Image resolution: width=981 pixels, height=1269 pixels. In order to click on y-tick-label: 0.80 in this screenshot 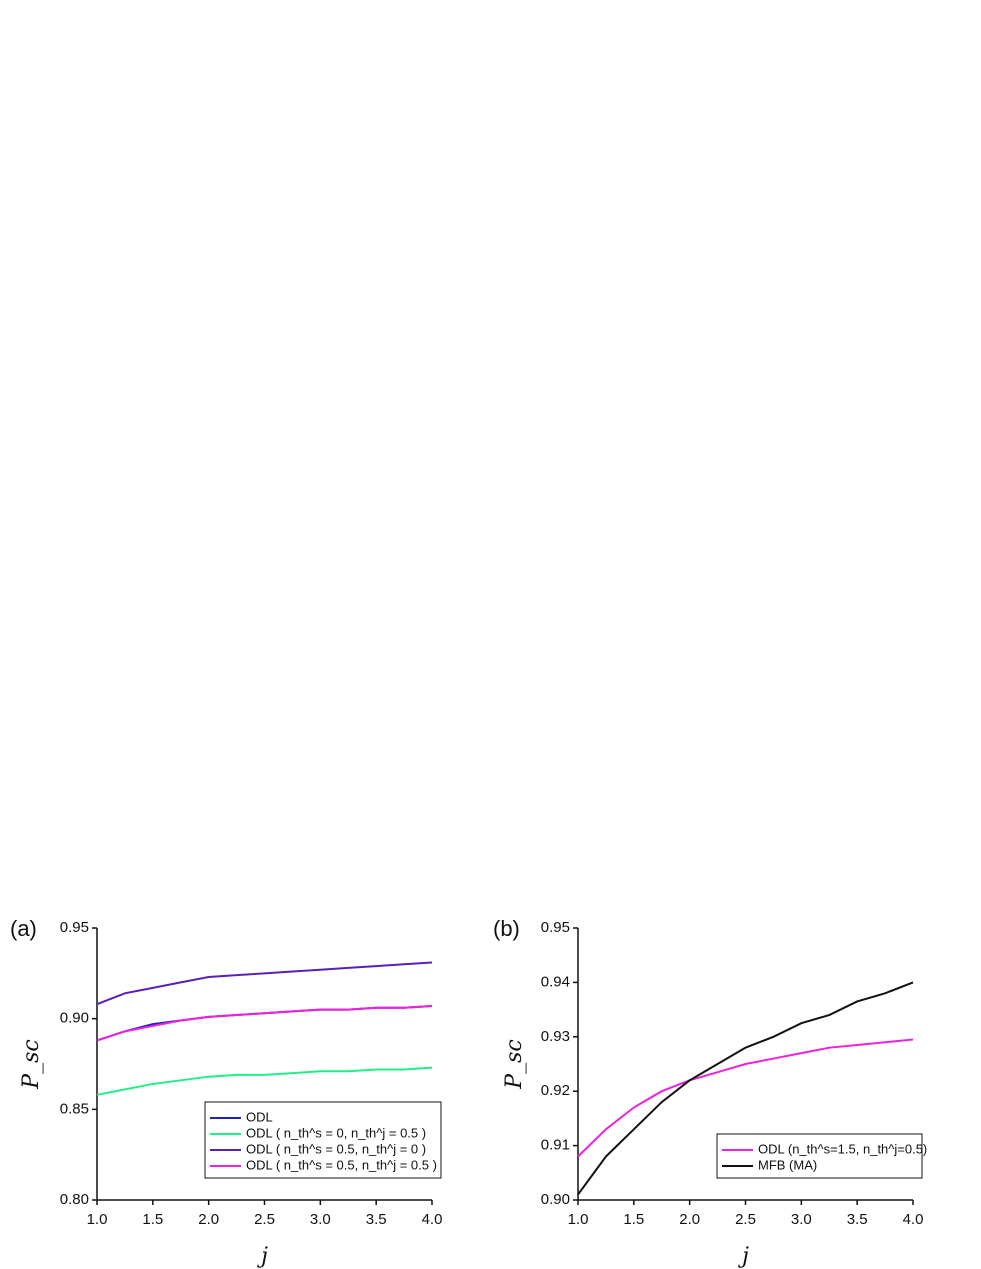, I will do `click(74, 1199)`.